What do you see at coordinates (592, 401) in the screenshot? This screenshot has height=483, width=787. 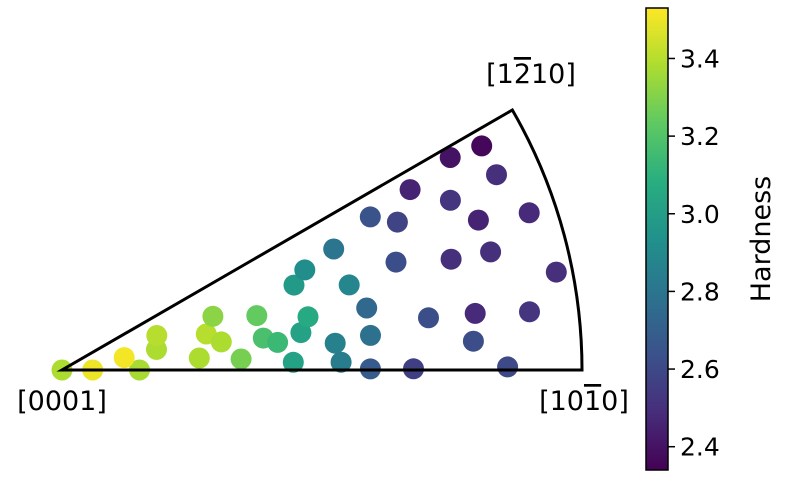 I see `overbar-digit: 1` at bounding box center [592, 401].